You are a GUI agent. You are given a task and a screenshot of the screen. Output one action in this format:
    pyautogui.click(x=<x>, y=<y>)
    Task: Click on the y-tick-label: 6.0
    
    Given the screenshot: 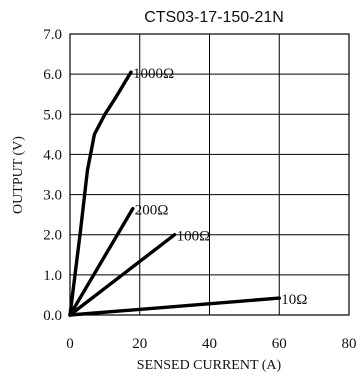 What is the action you would take?
    pyautogui.click(x=52, y=75)
    